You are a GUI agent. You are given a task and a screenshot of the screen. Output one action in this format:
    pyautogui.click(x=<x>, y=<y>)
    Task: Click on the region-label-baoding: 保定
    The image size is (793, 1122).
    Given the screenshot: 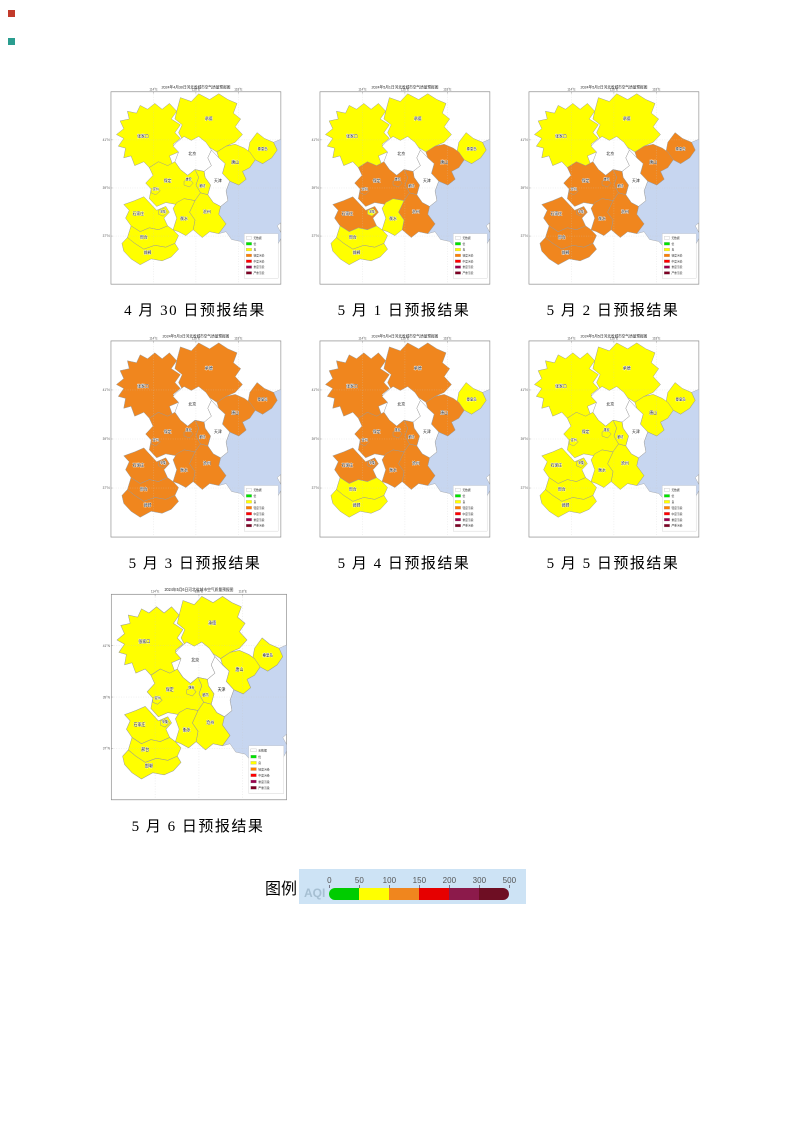 What is the action you would take?
    pyautogui.click(x=586, y=431)
    